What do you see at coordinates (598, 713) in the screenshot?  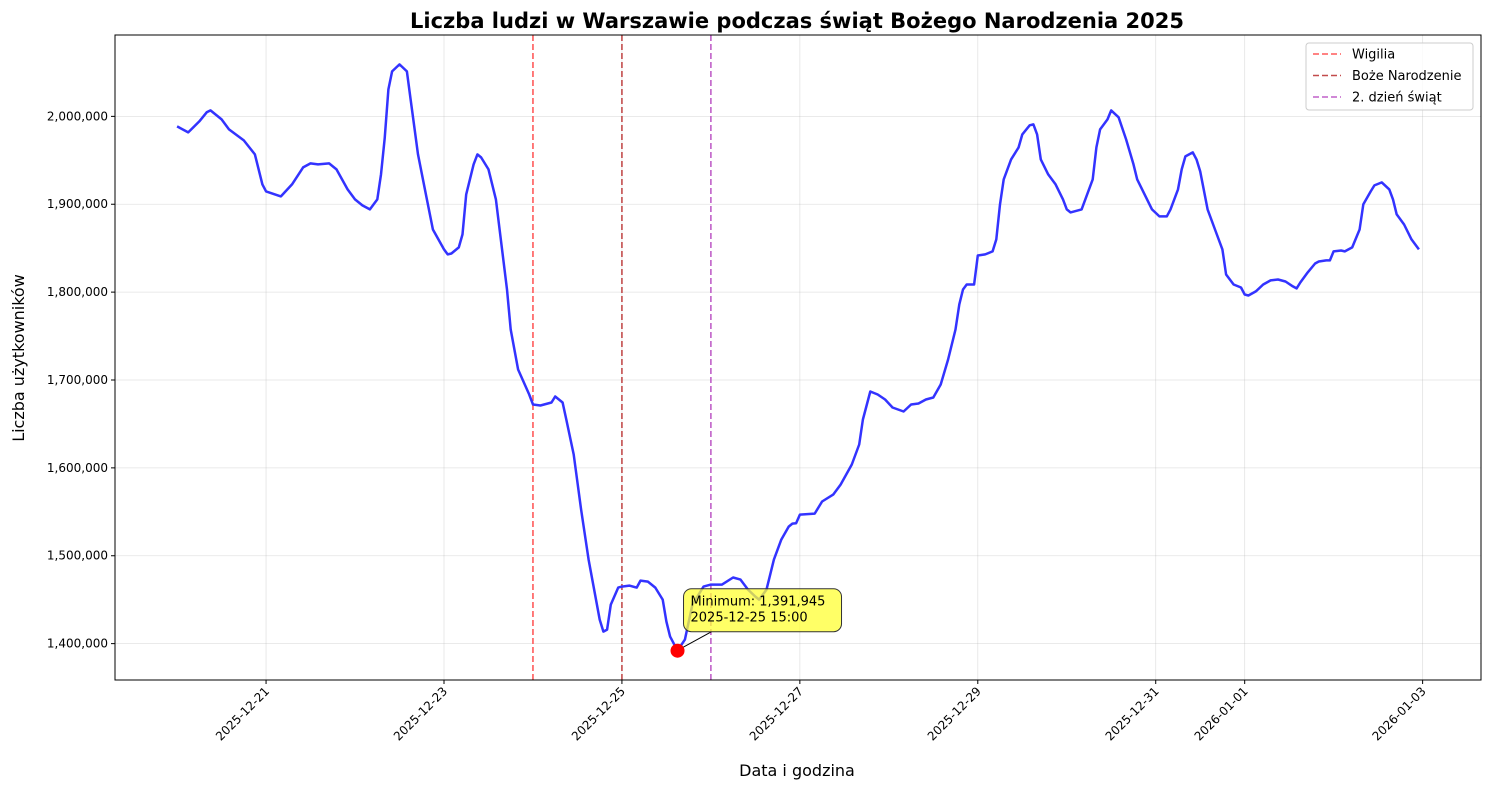 I see `x-tick-label: 2025-12-25` at bounding box center [598, 713].